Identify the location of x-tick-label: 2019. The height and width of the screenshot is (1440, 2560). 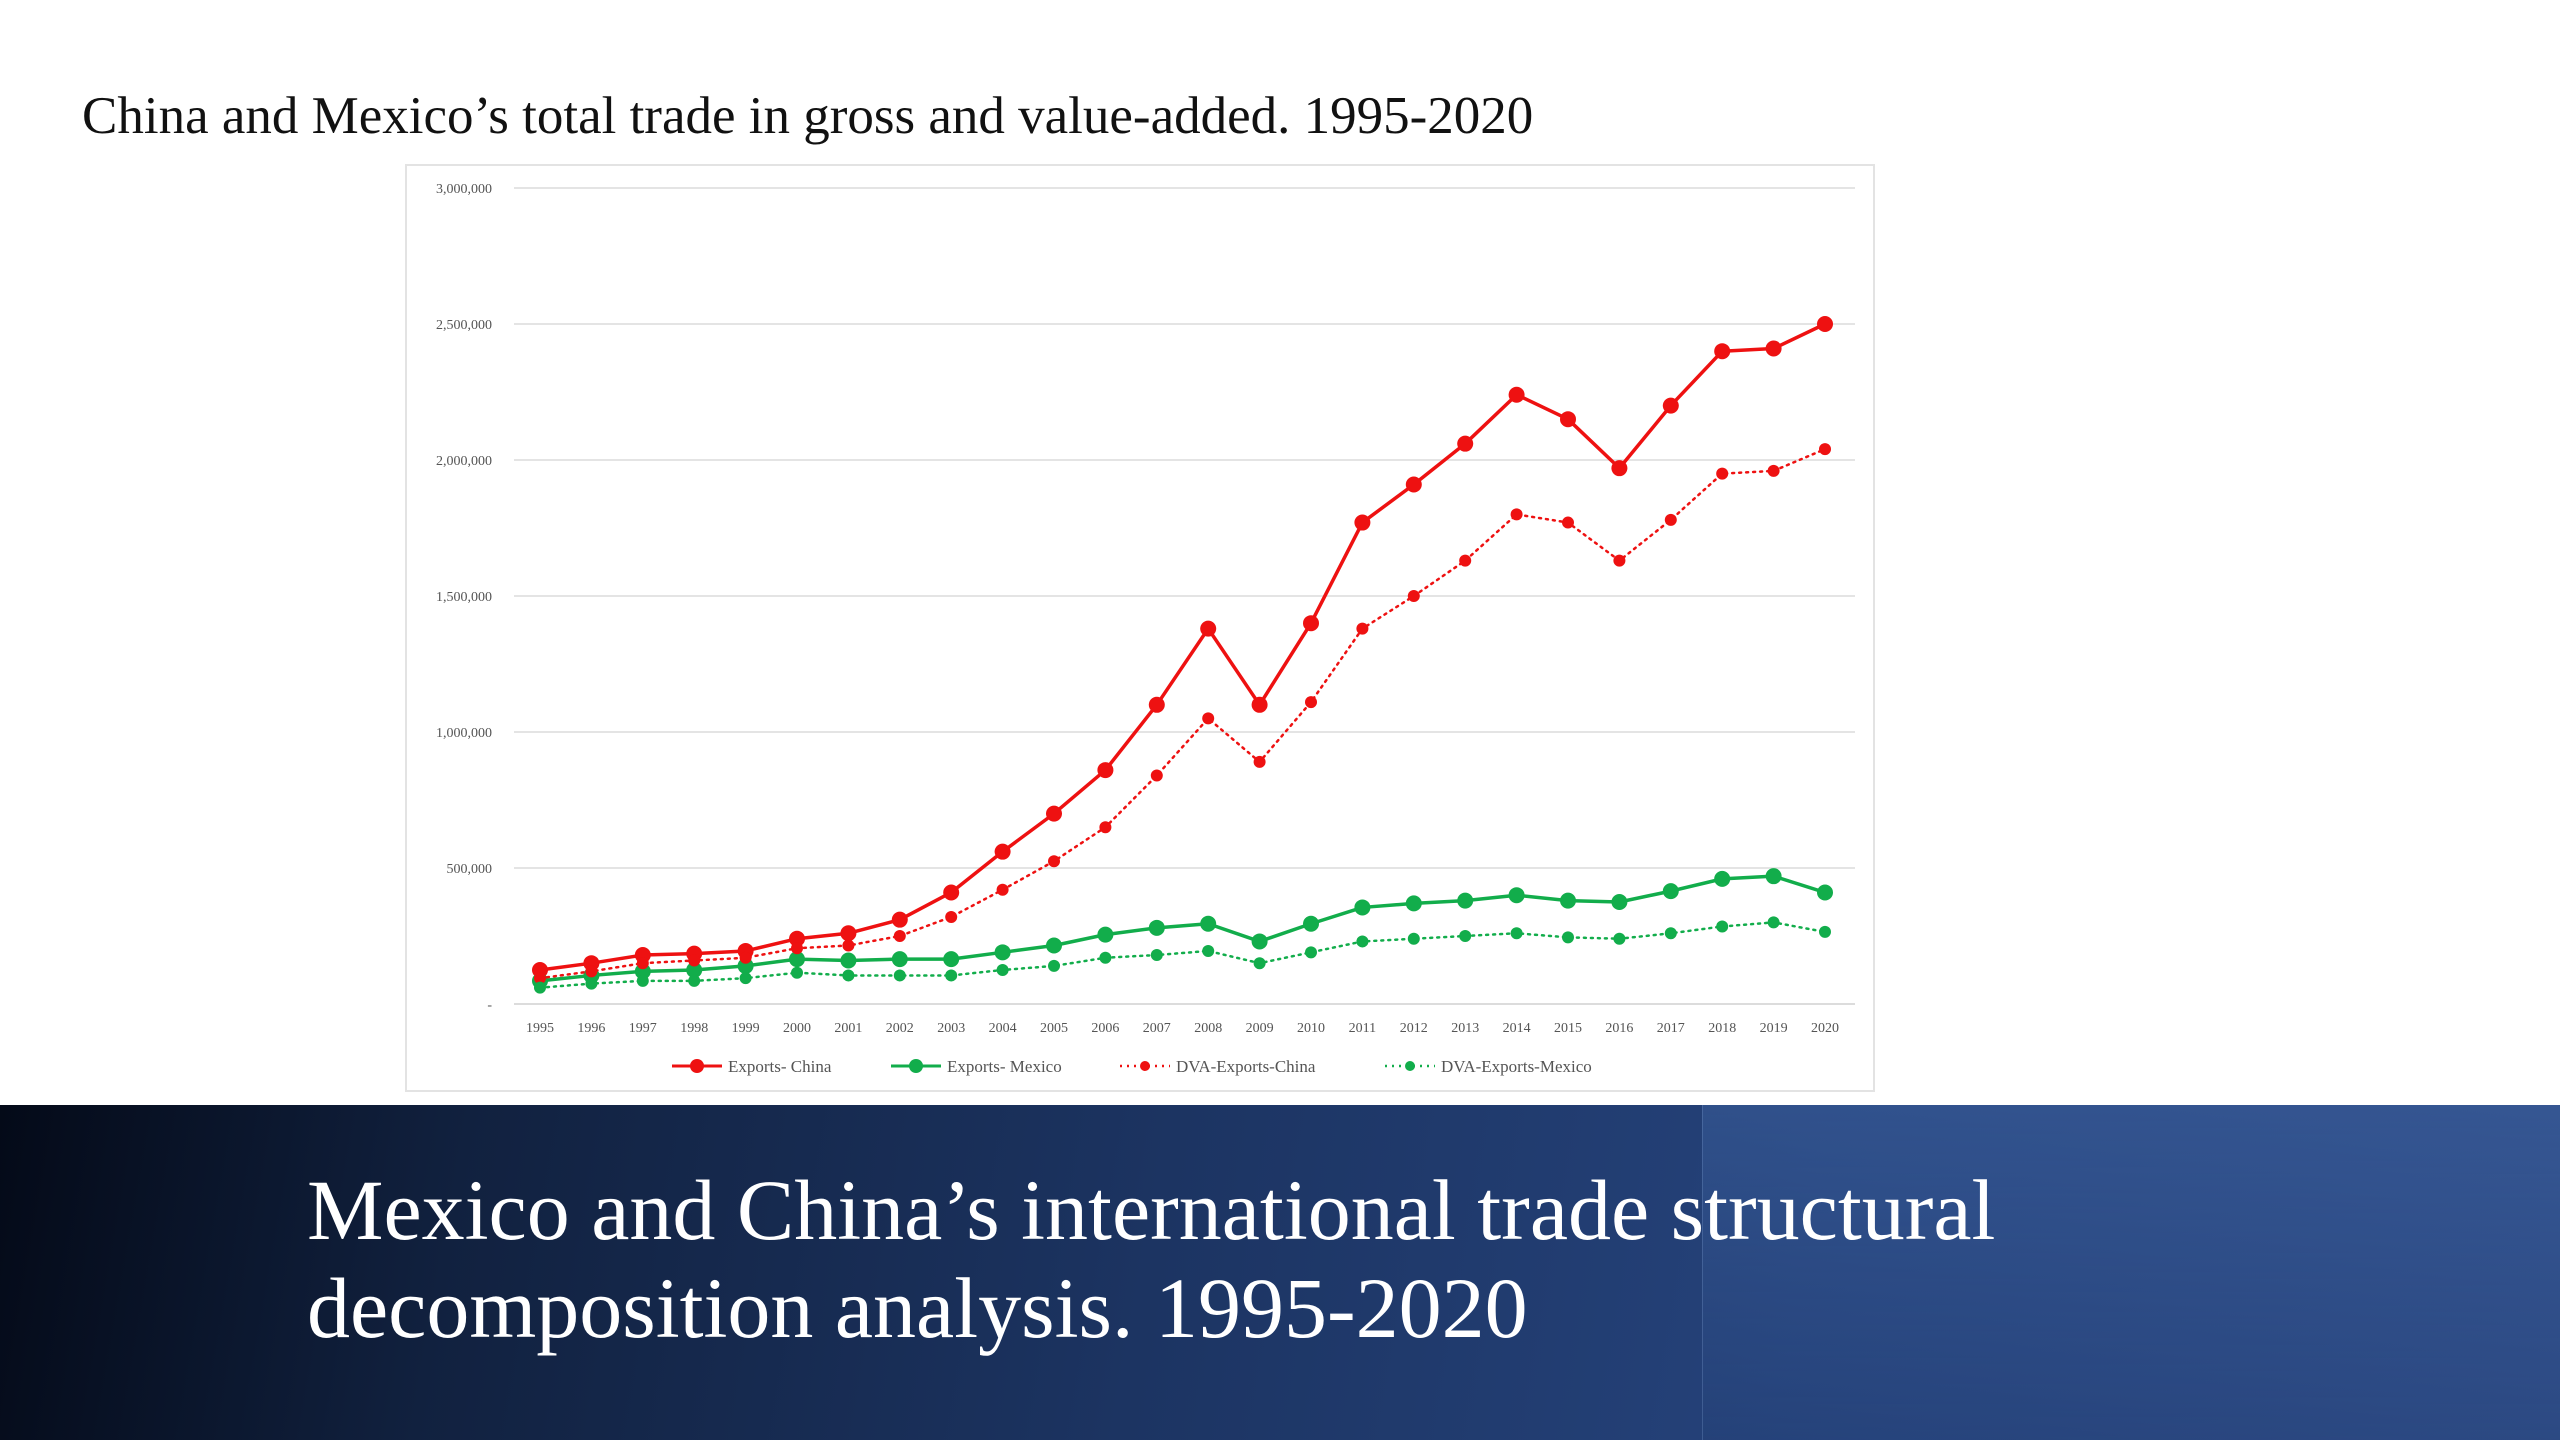
(1774, 1028).